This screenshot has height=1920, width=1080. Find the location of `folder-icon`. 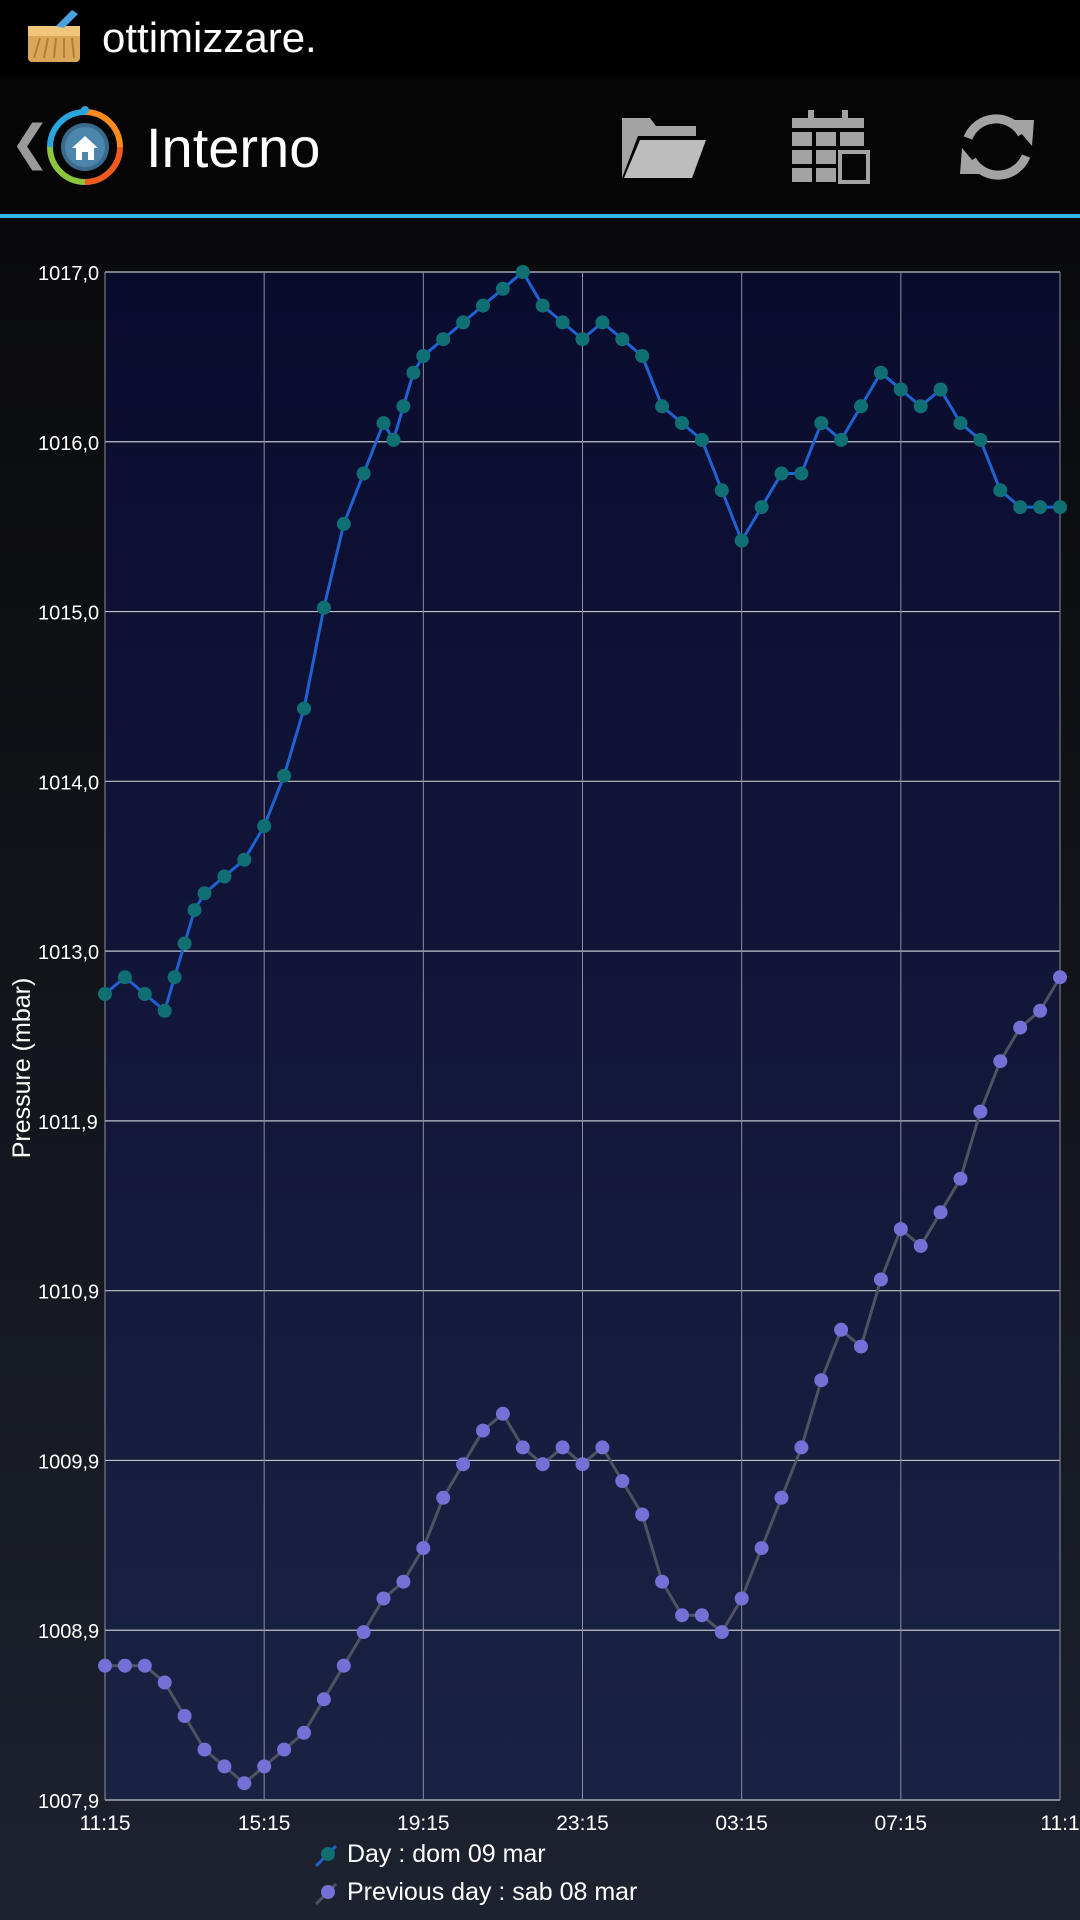

folder-icon is located at coordinates (663, 147).